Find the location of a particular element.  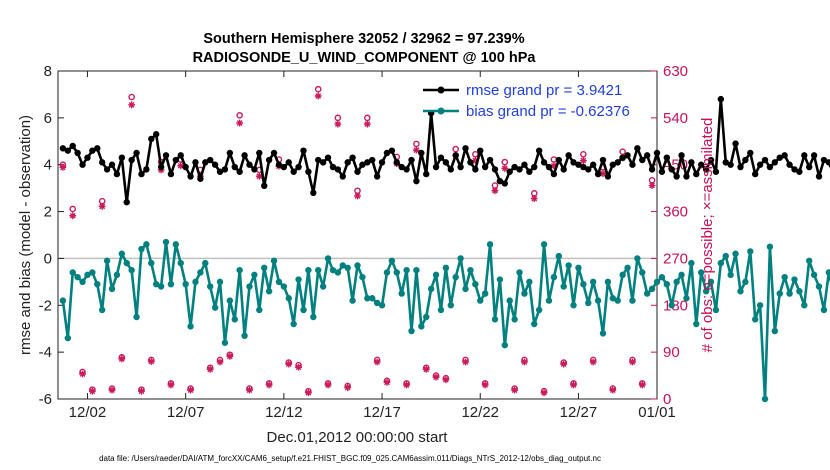

legend-bias-label: bias grand pr = -0.62376 is located at coordinates (548, 111).